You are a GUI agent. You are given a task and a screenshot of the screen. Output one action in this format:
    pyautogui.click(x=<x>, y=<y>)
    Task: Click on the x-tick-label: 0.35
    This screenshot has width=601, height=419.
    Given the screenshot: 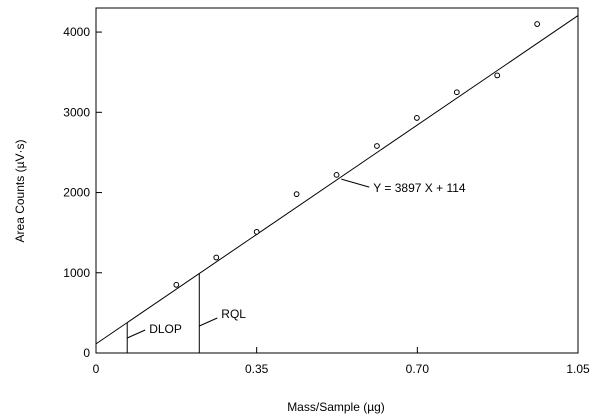 What is the action you would take?
    pyautogui.click(x=257, y=369)
    